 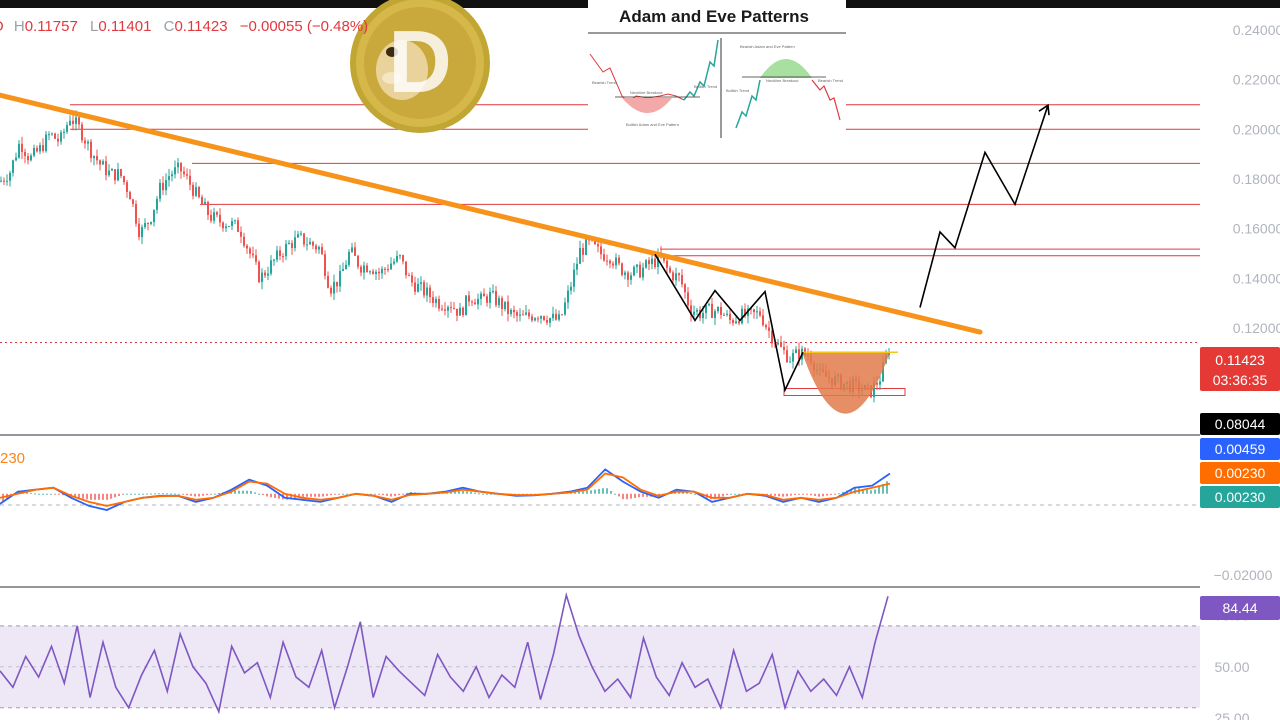 I want to click on rsi-tick-label: 25.00, so click(x=1231, y=715).